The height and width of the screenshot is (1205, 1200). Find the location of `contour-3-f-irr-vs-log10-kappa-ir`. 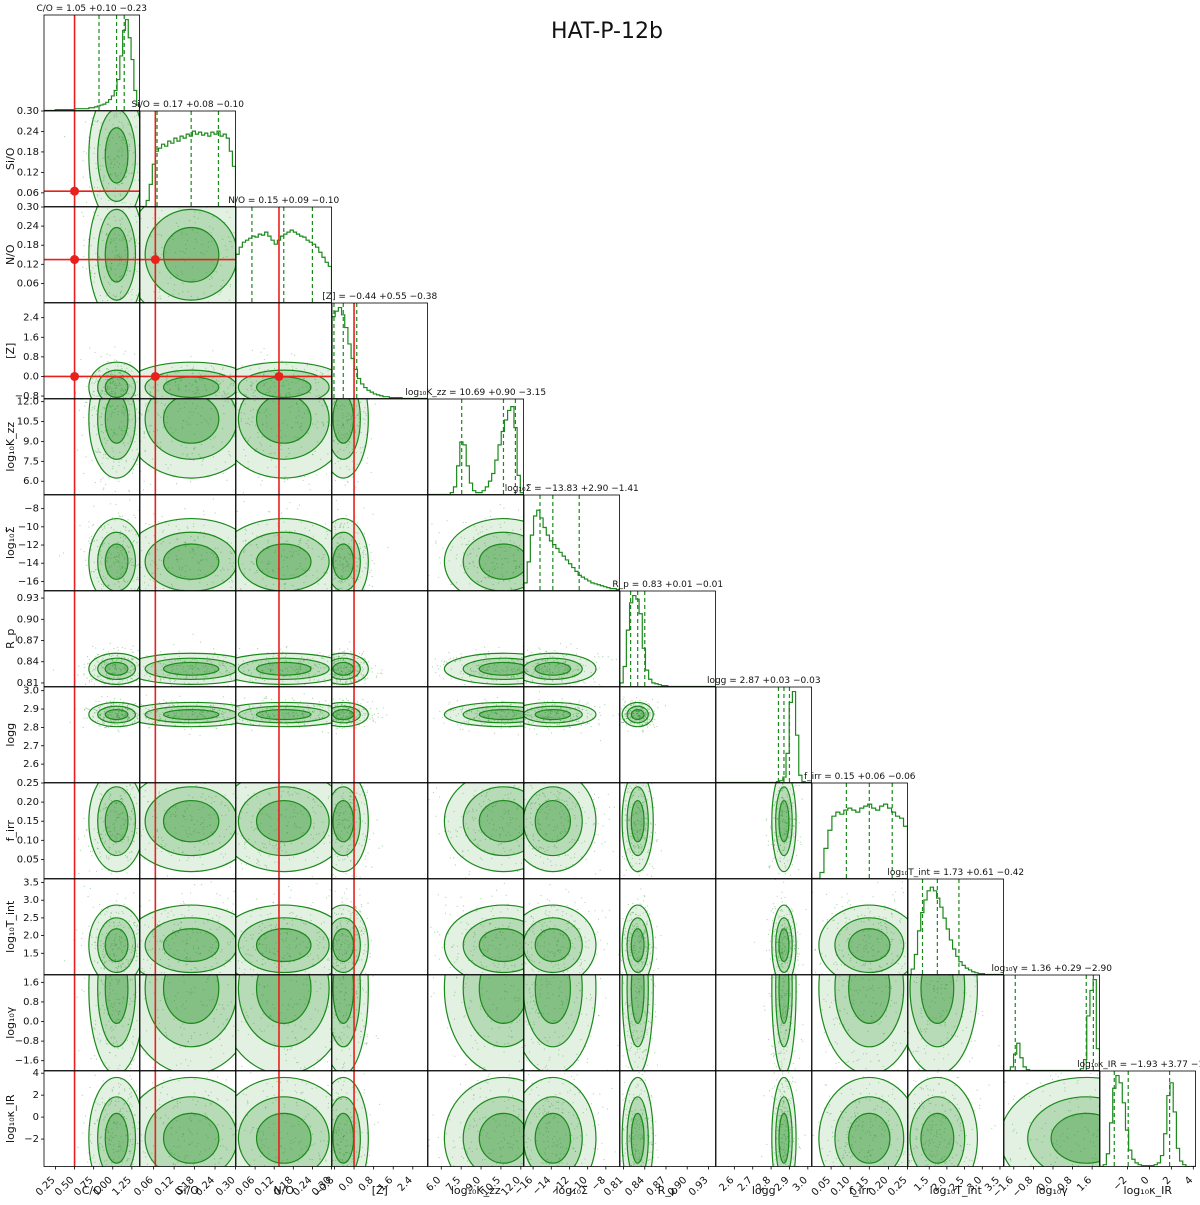

contour-3-f-irr-vs-log10-kappa-ir is located at coordinates (869, 1138).